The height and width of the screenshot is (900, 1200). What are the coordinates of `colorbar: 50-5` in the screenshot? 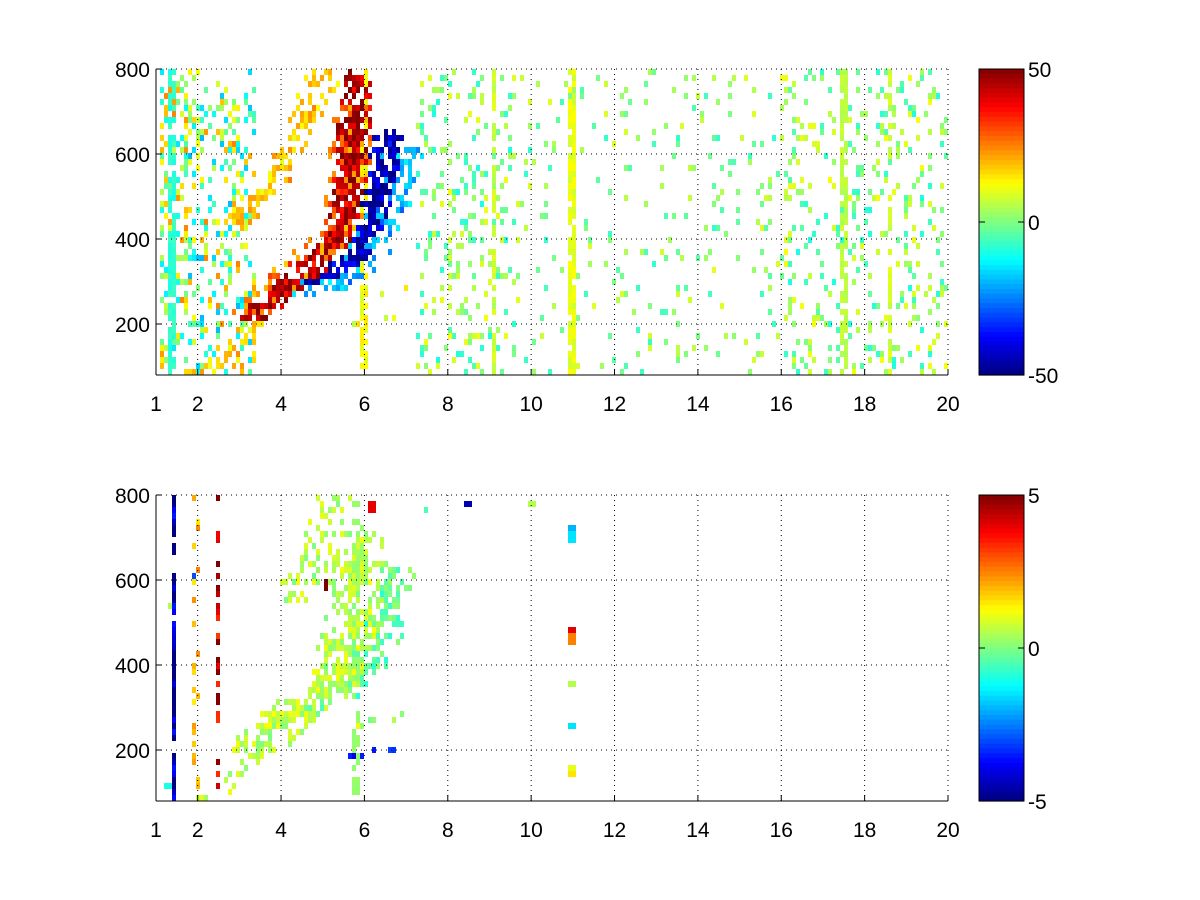 It's located at (1012, 649).